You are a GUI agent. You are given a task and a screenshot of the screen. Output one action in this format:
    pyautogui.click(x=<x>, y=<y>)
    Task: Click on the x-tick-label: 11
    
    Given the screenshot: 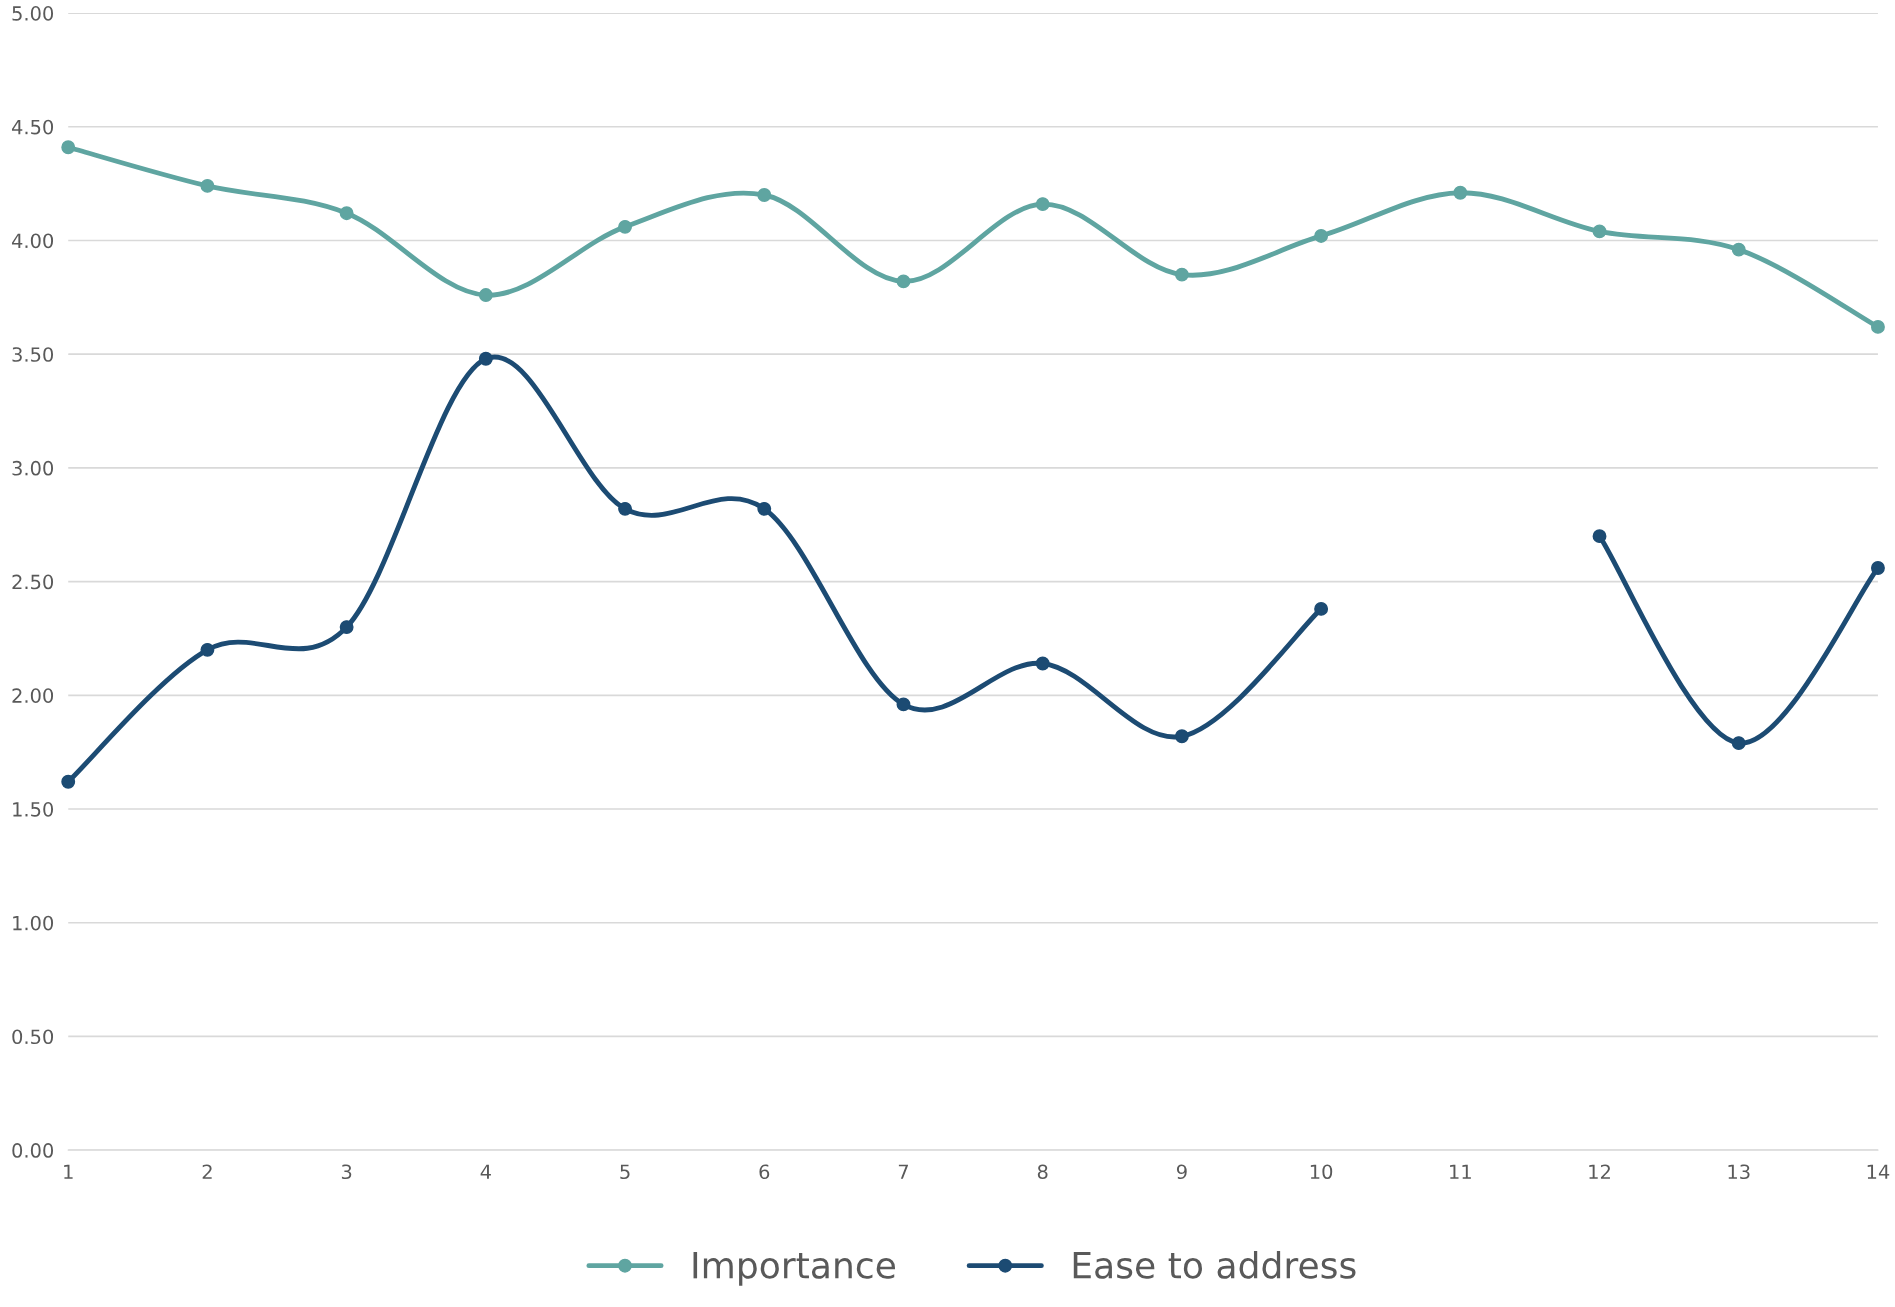 What is the action you would take?
    pyautogui.click(x=1460, y=1171)
    